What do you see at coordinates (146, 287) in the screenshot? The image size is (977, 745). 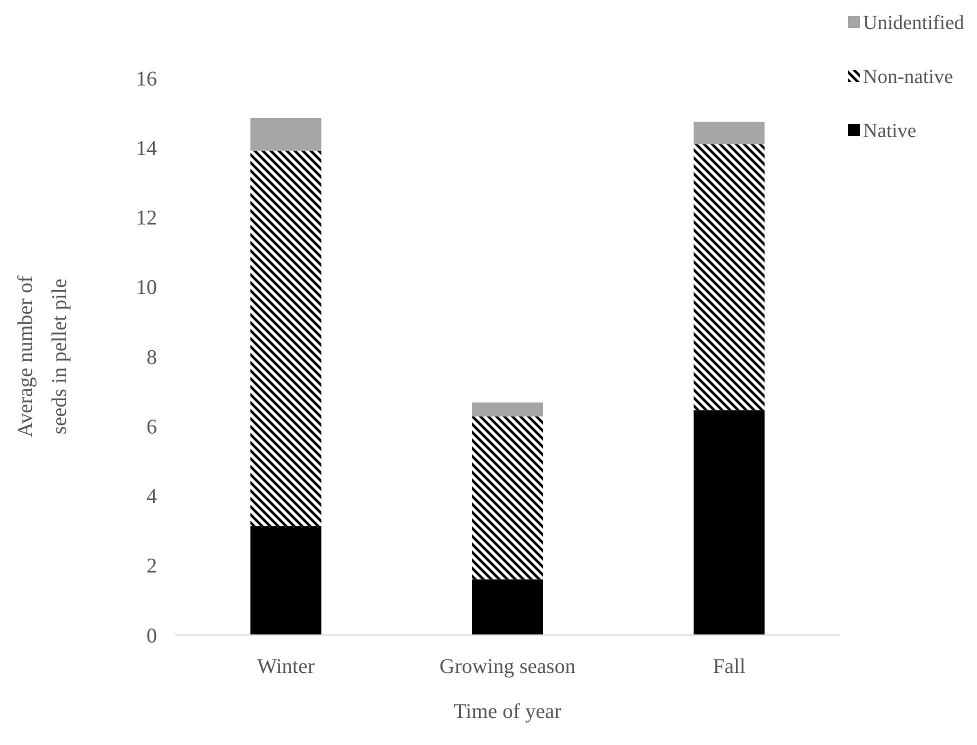 I see `y-tick-label: 10` at bounding box center [146, 287].